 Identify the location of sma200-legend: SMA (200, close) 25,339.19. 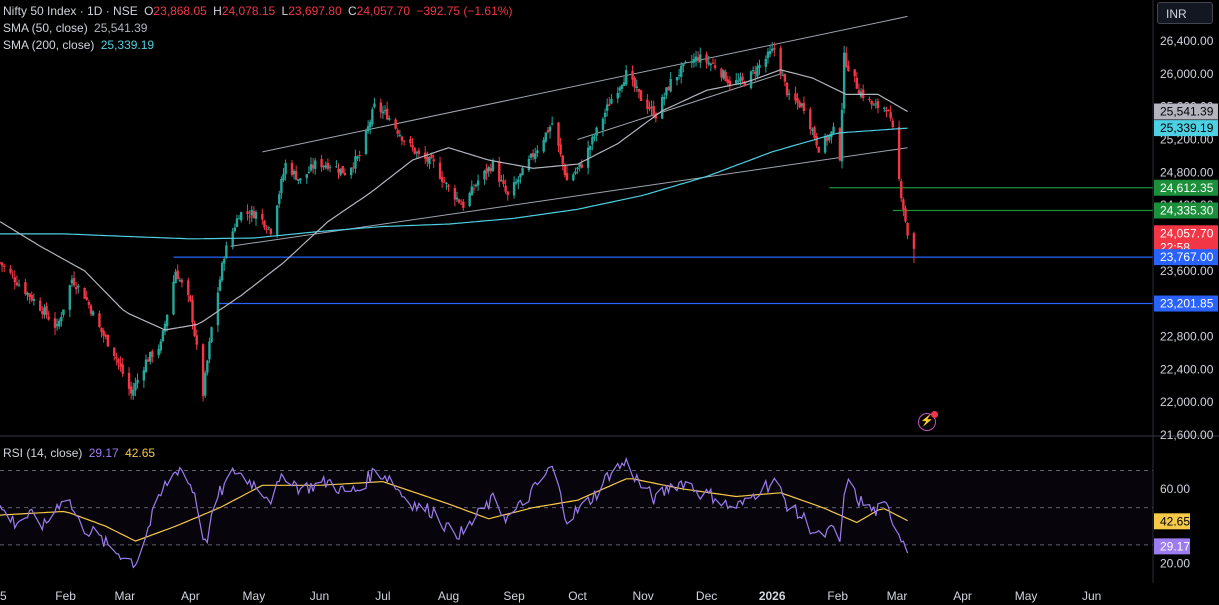
(80, 45).